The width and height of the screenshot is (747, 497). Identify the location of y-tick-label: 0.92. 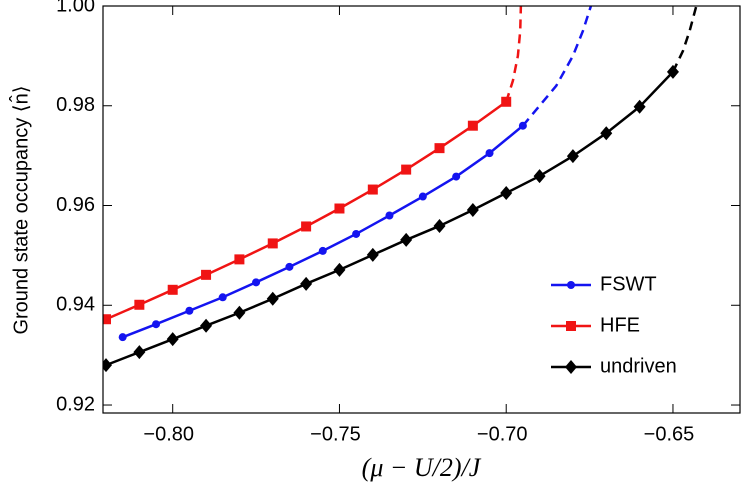
(75, 404).